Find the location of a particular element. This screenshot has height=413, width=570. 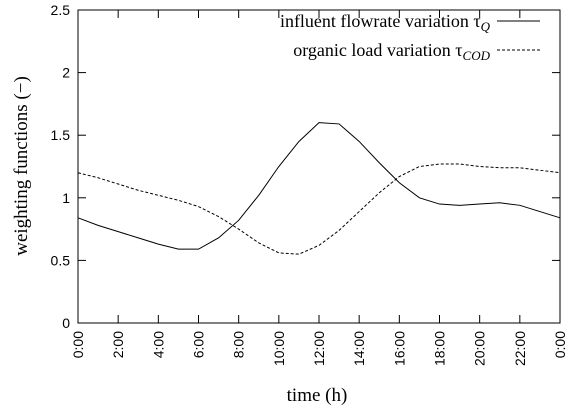

y-tick-label: 0.5 is located at coordinates (61, 260).